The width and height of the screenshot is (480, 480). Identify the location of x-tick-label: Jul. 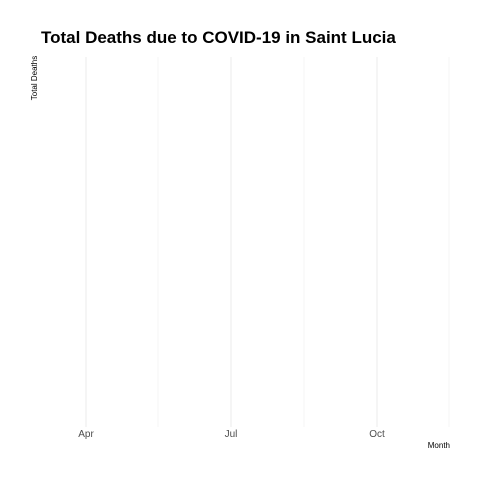
(231, 434).